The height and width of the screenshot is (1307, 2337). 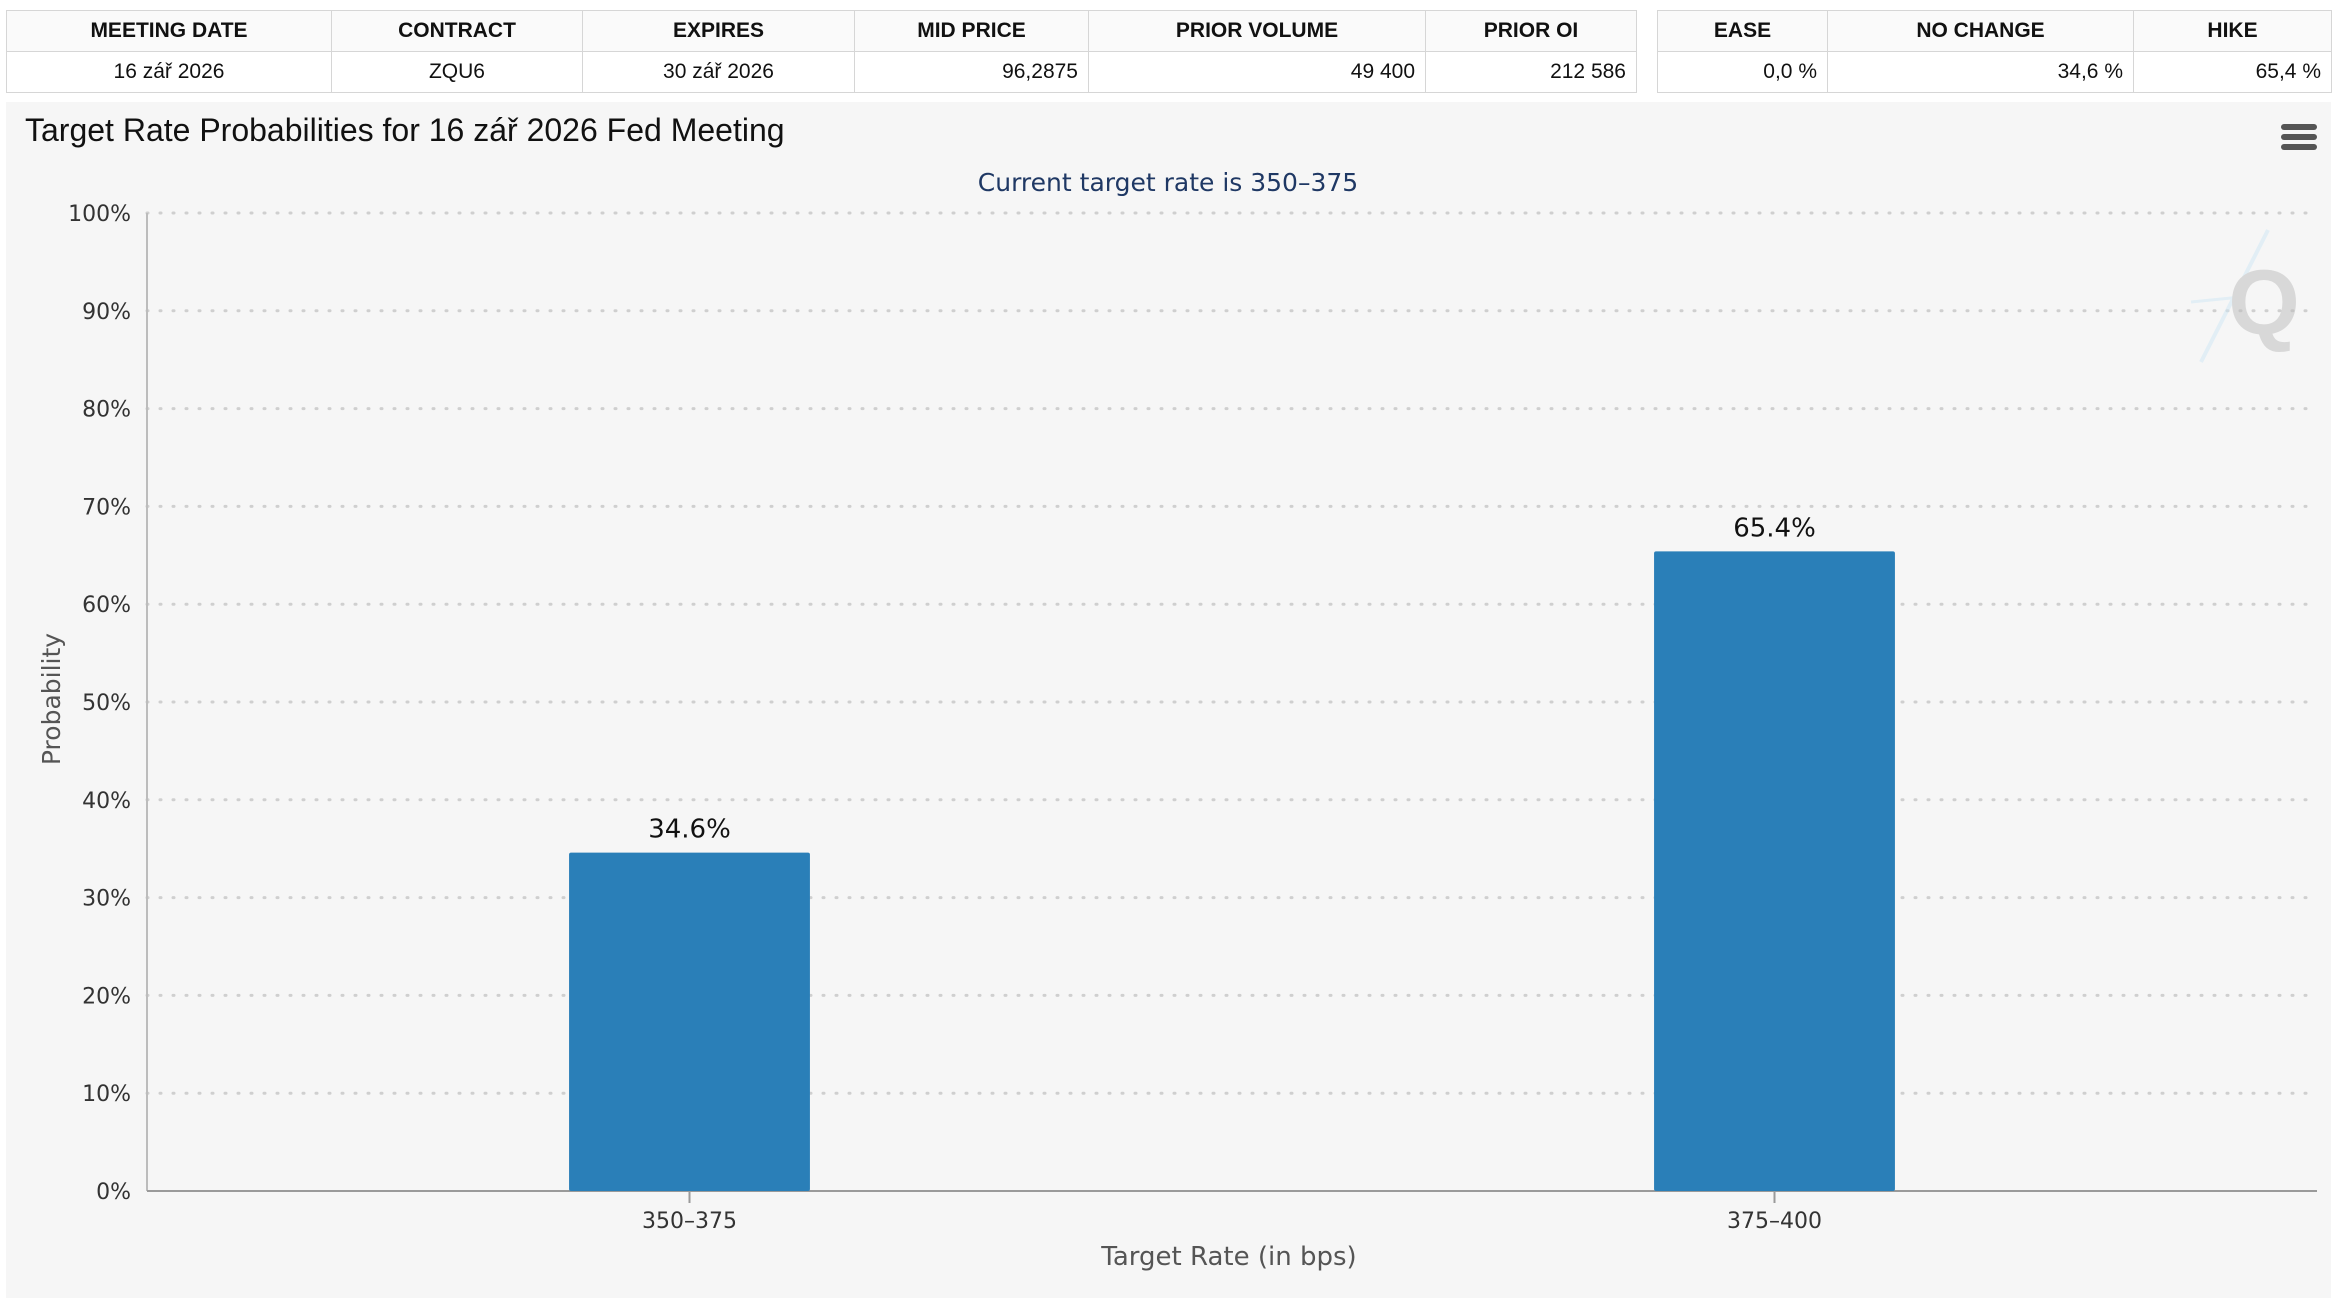 What do you see at coordinates (971, 31) in the screenshot?
I see `header-mid-price: MID PRICE` at bounding box center [971, 31].